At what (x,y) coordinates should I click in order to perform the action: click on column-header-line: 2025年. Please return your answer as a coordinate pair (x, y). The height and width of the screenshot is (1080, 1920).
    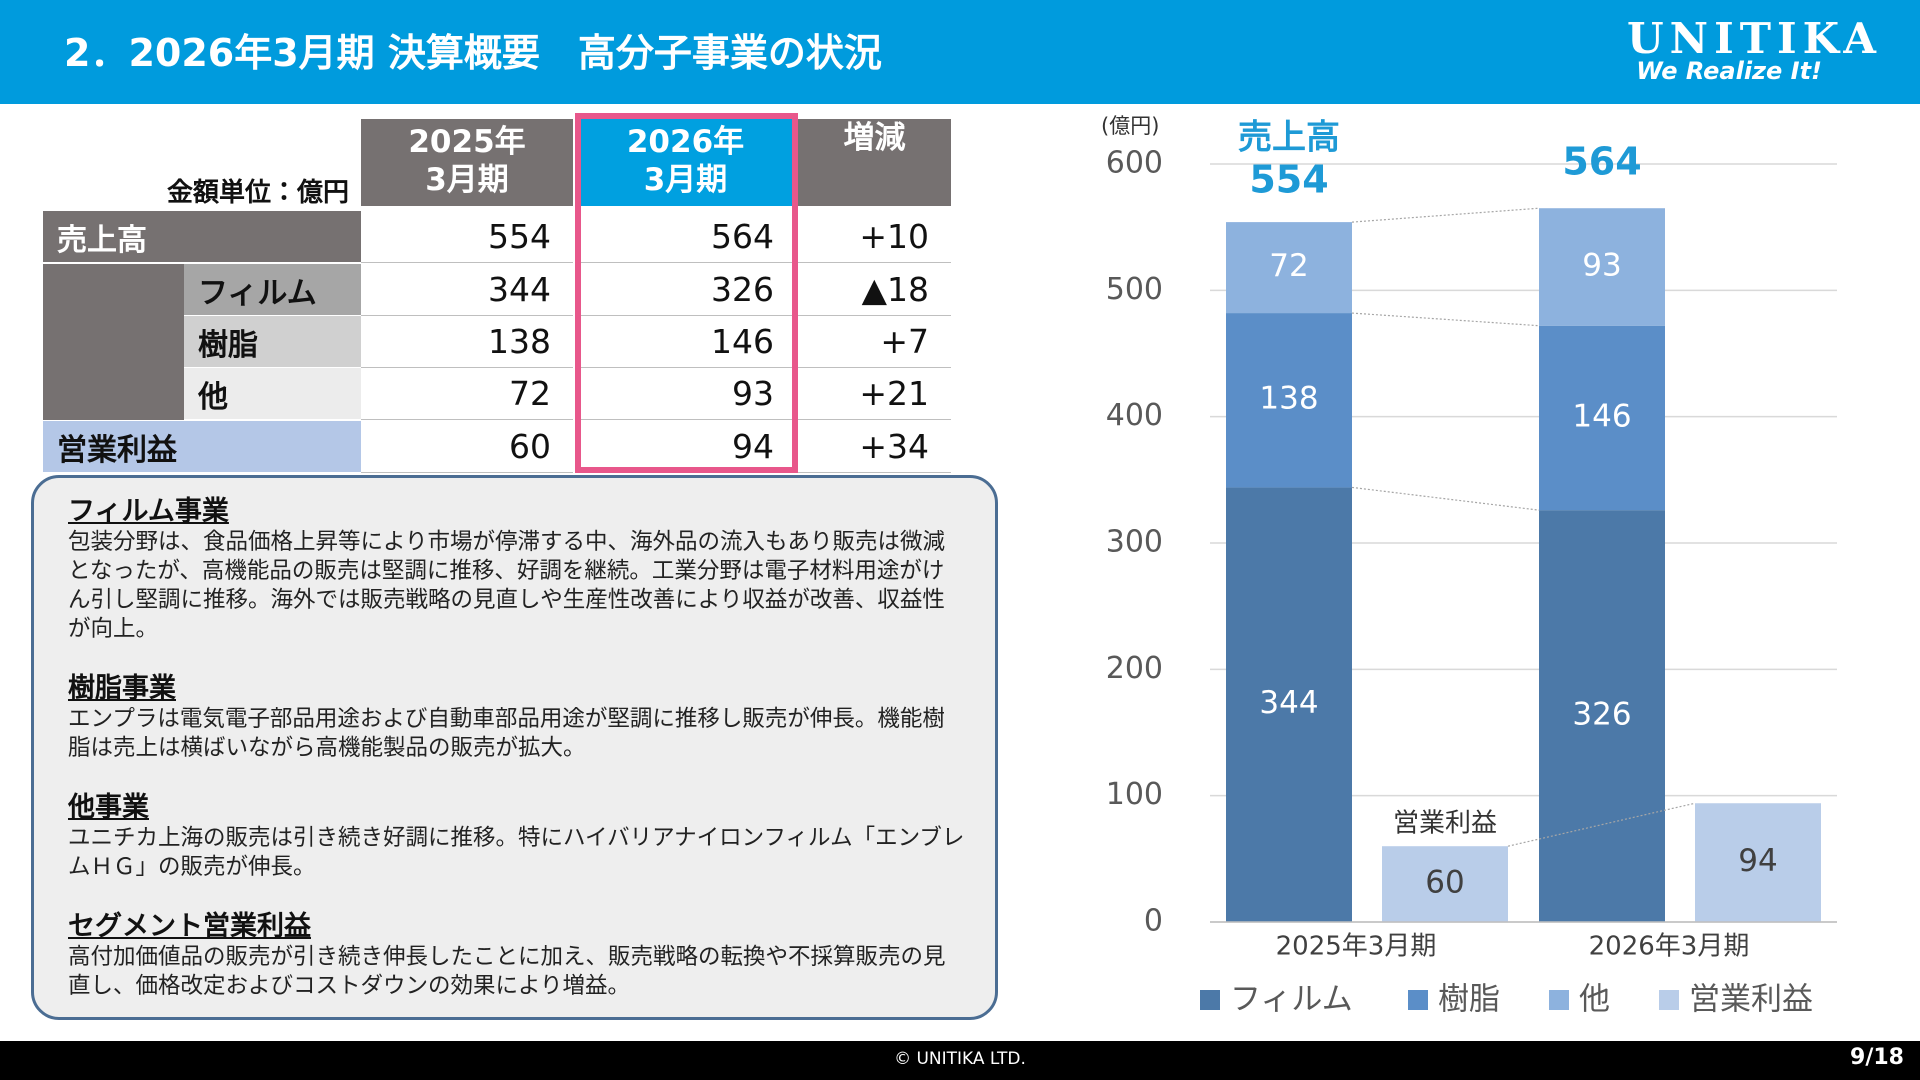
    Looking at the image, I should click on (467, 142).